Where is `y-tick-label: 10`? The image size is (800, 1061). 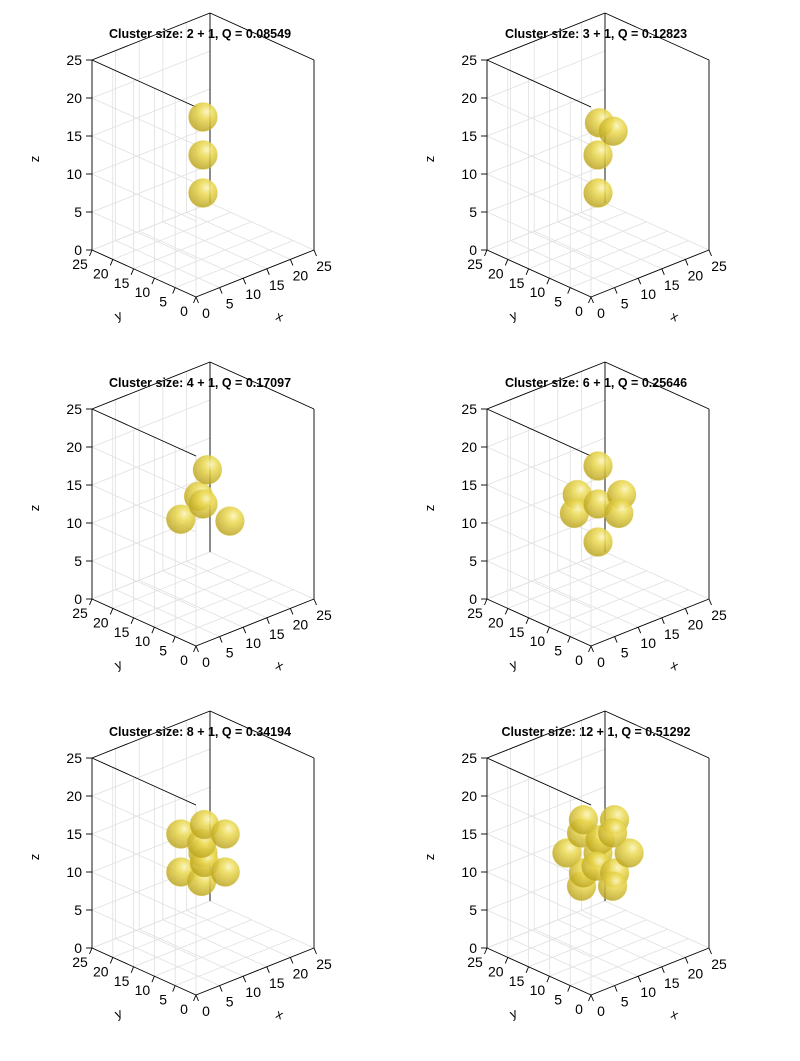
y-tick-label: 10 is located at coordinates (143, 641).